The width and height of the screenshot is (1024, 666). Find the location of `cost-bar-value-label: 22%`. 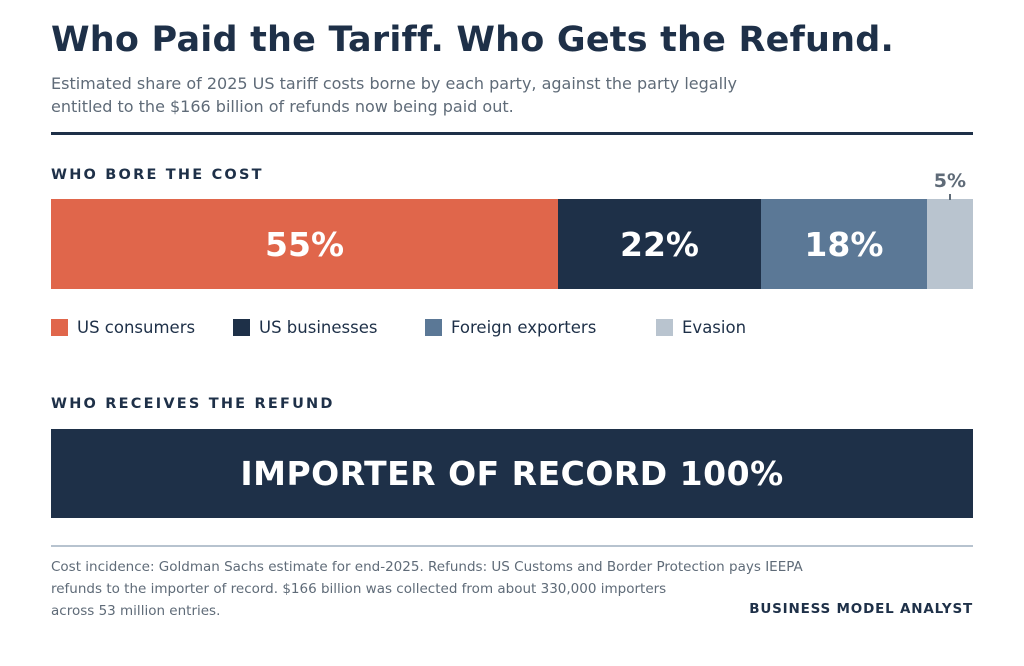

cost-bar-value-label: 22% is located at coordinates (659, 244).